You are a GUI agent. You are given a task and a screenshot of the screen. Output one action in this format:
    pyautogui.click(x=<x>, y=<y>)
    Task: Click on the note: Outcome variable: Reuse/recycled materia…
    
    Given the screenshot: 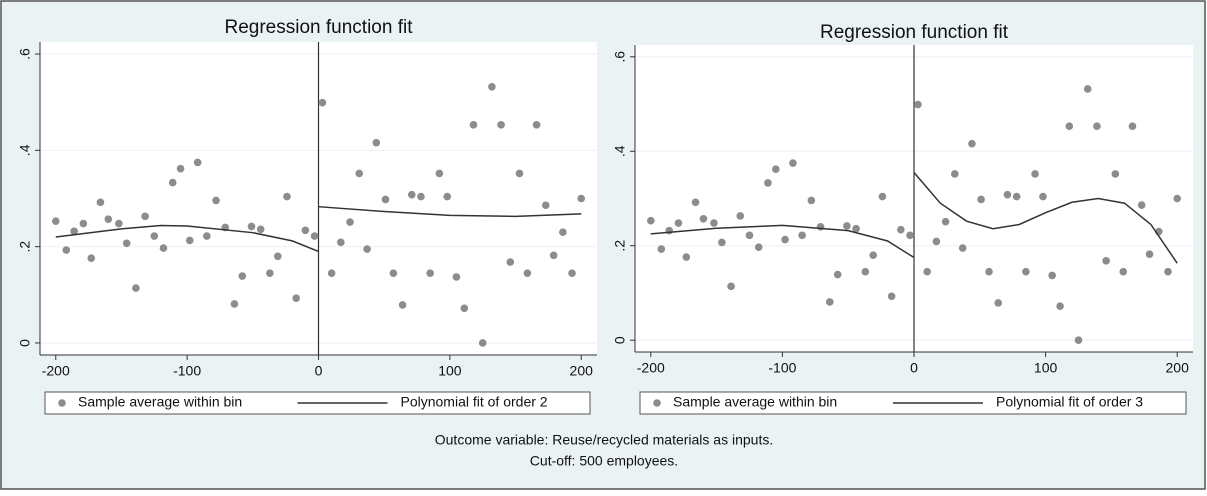 What is the action you would take?
    pyautogui.click(x=604, y=440)
    